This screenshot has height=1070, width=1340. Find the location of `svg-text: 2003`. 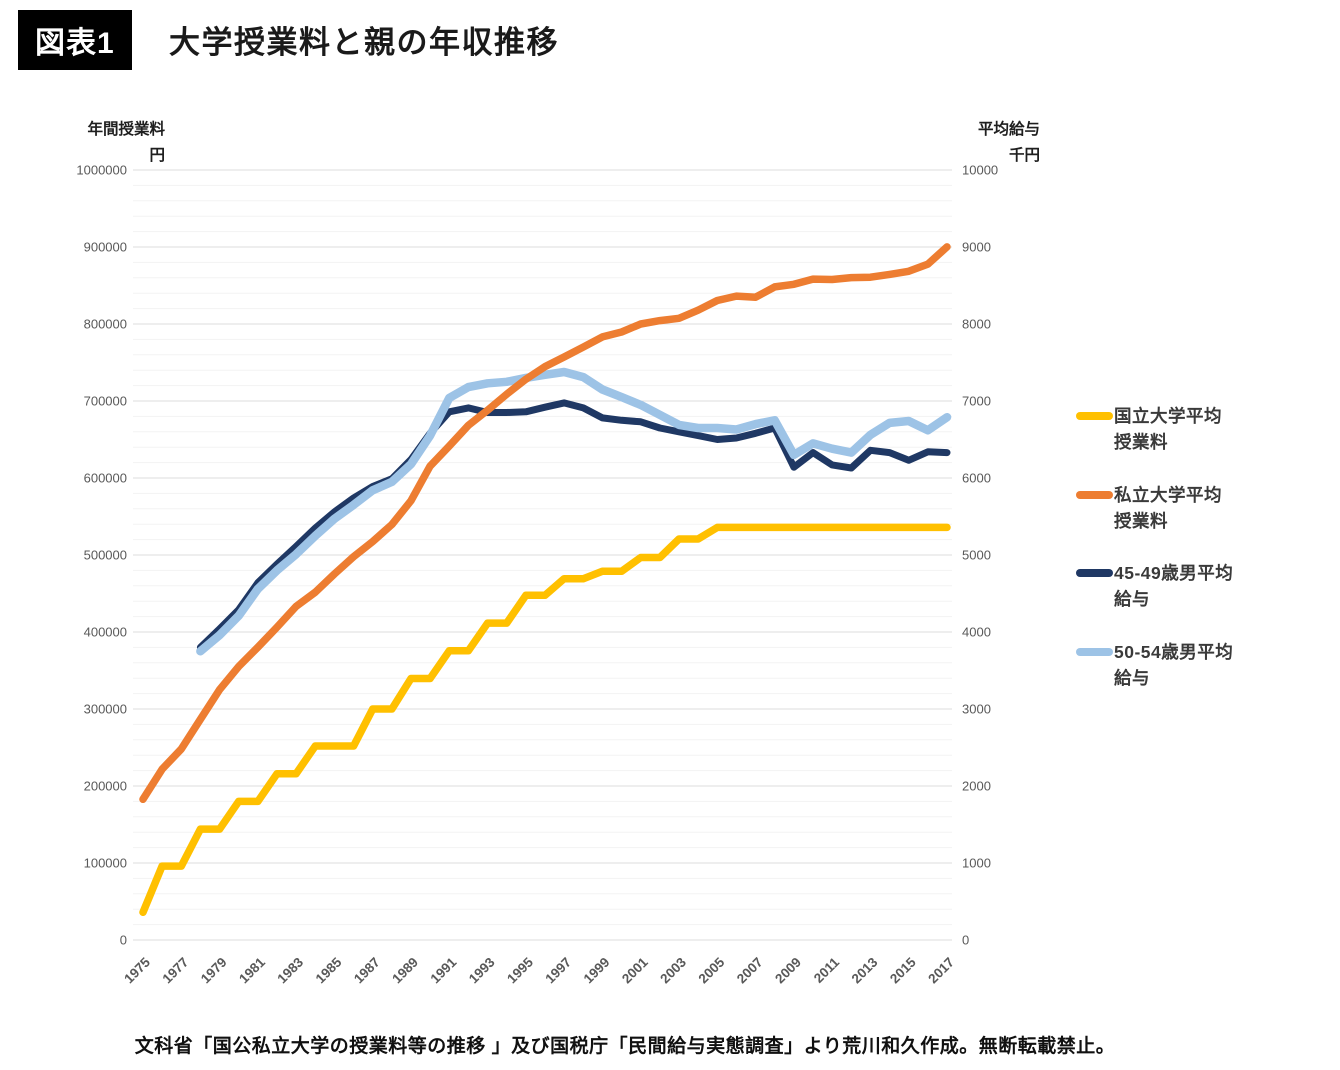

svg-text: 2003 is located at coordinates (673, 970).